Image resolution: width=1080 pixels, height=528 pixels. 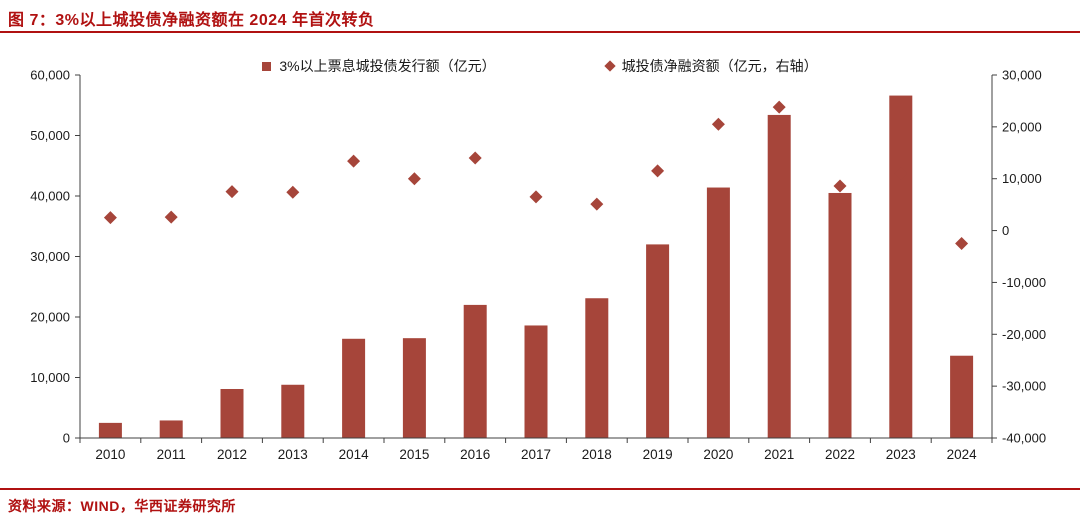 I want to click on right-axis-label: 0, so click(x=1005, y=230).